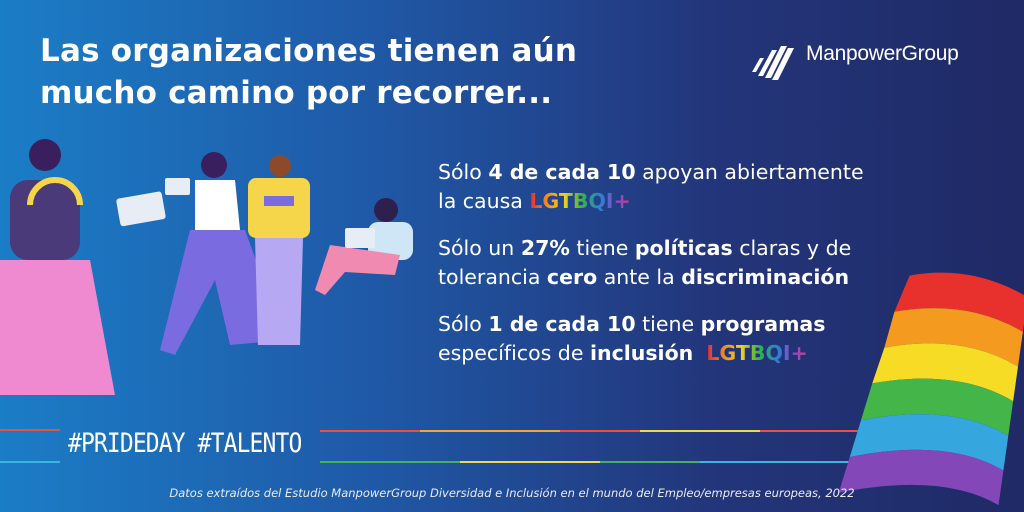 The image size is (1024, 512). What do you see at coordinates (654, 186) in the screenshot?
I see `statement-normal: apoyan abiertamente la causa` at bounding box center [654, 186].